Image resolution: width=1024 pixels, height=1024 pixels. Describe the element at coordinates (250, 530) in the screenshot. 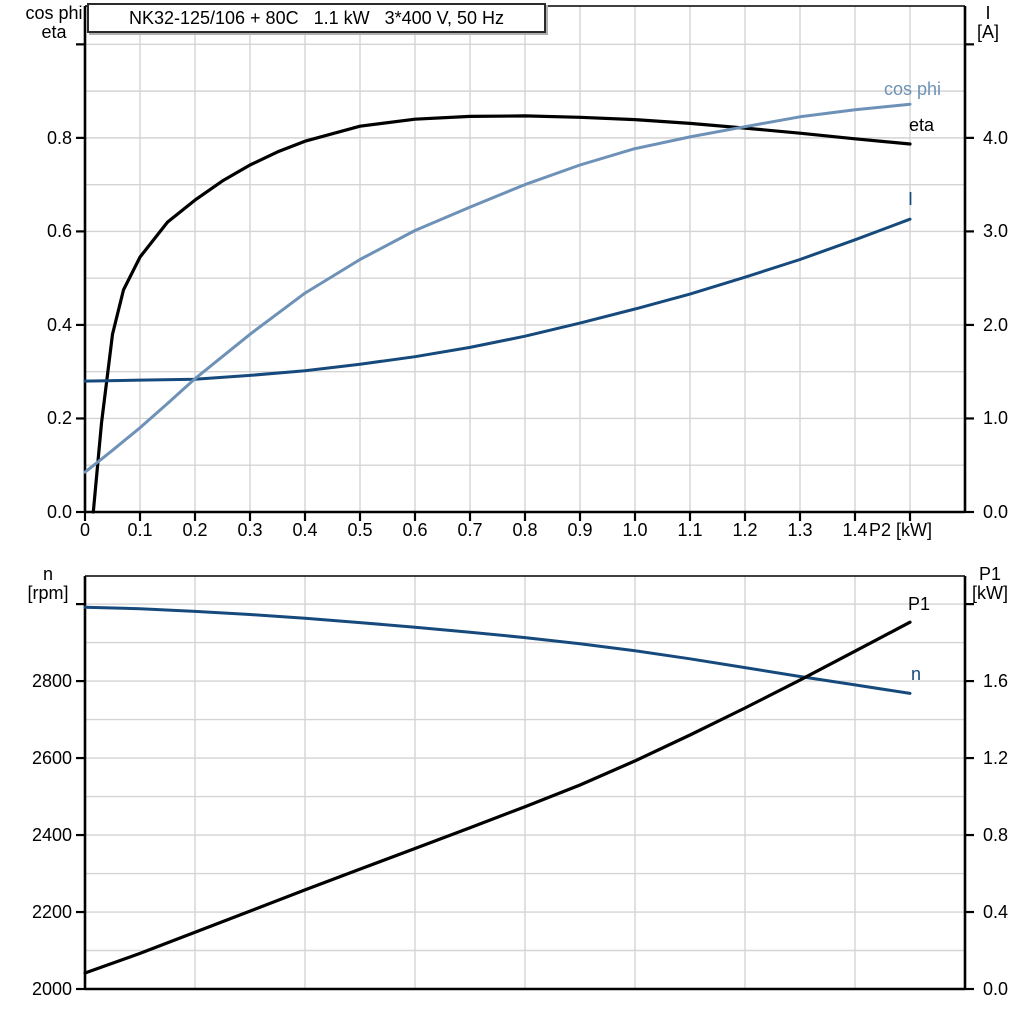

I see `tick-label: 0.3` at that location.